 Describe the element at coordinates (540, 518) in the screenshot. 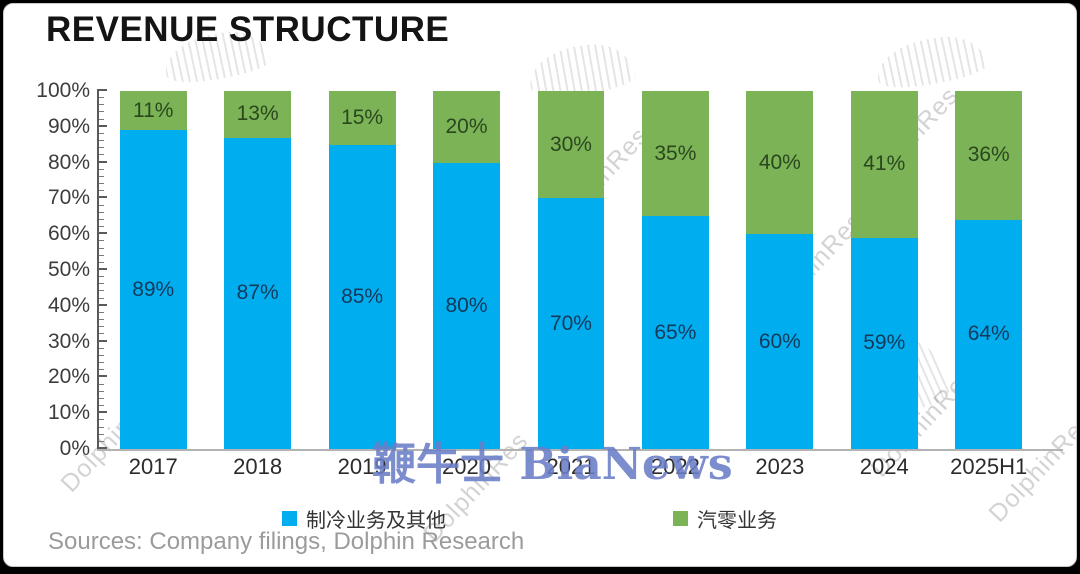

I see `legend: 制冷业务及其他 汽零业务` at that location.